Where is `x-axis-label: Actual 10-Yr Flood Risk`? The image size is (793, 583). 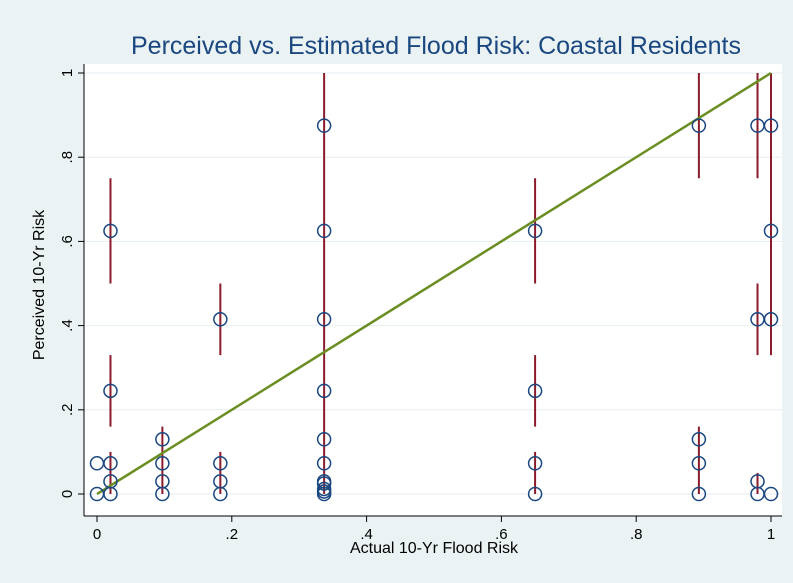 x-axis-label: Actual 10-Yr Flood Risk is located at coordinates (434, 548).